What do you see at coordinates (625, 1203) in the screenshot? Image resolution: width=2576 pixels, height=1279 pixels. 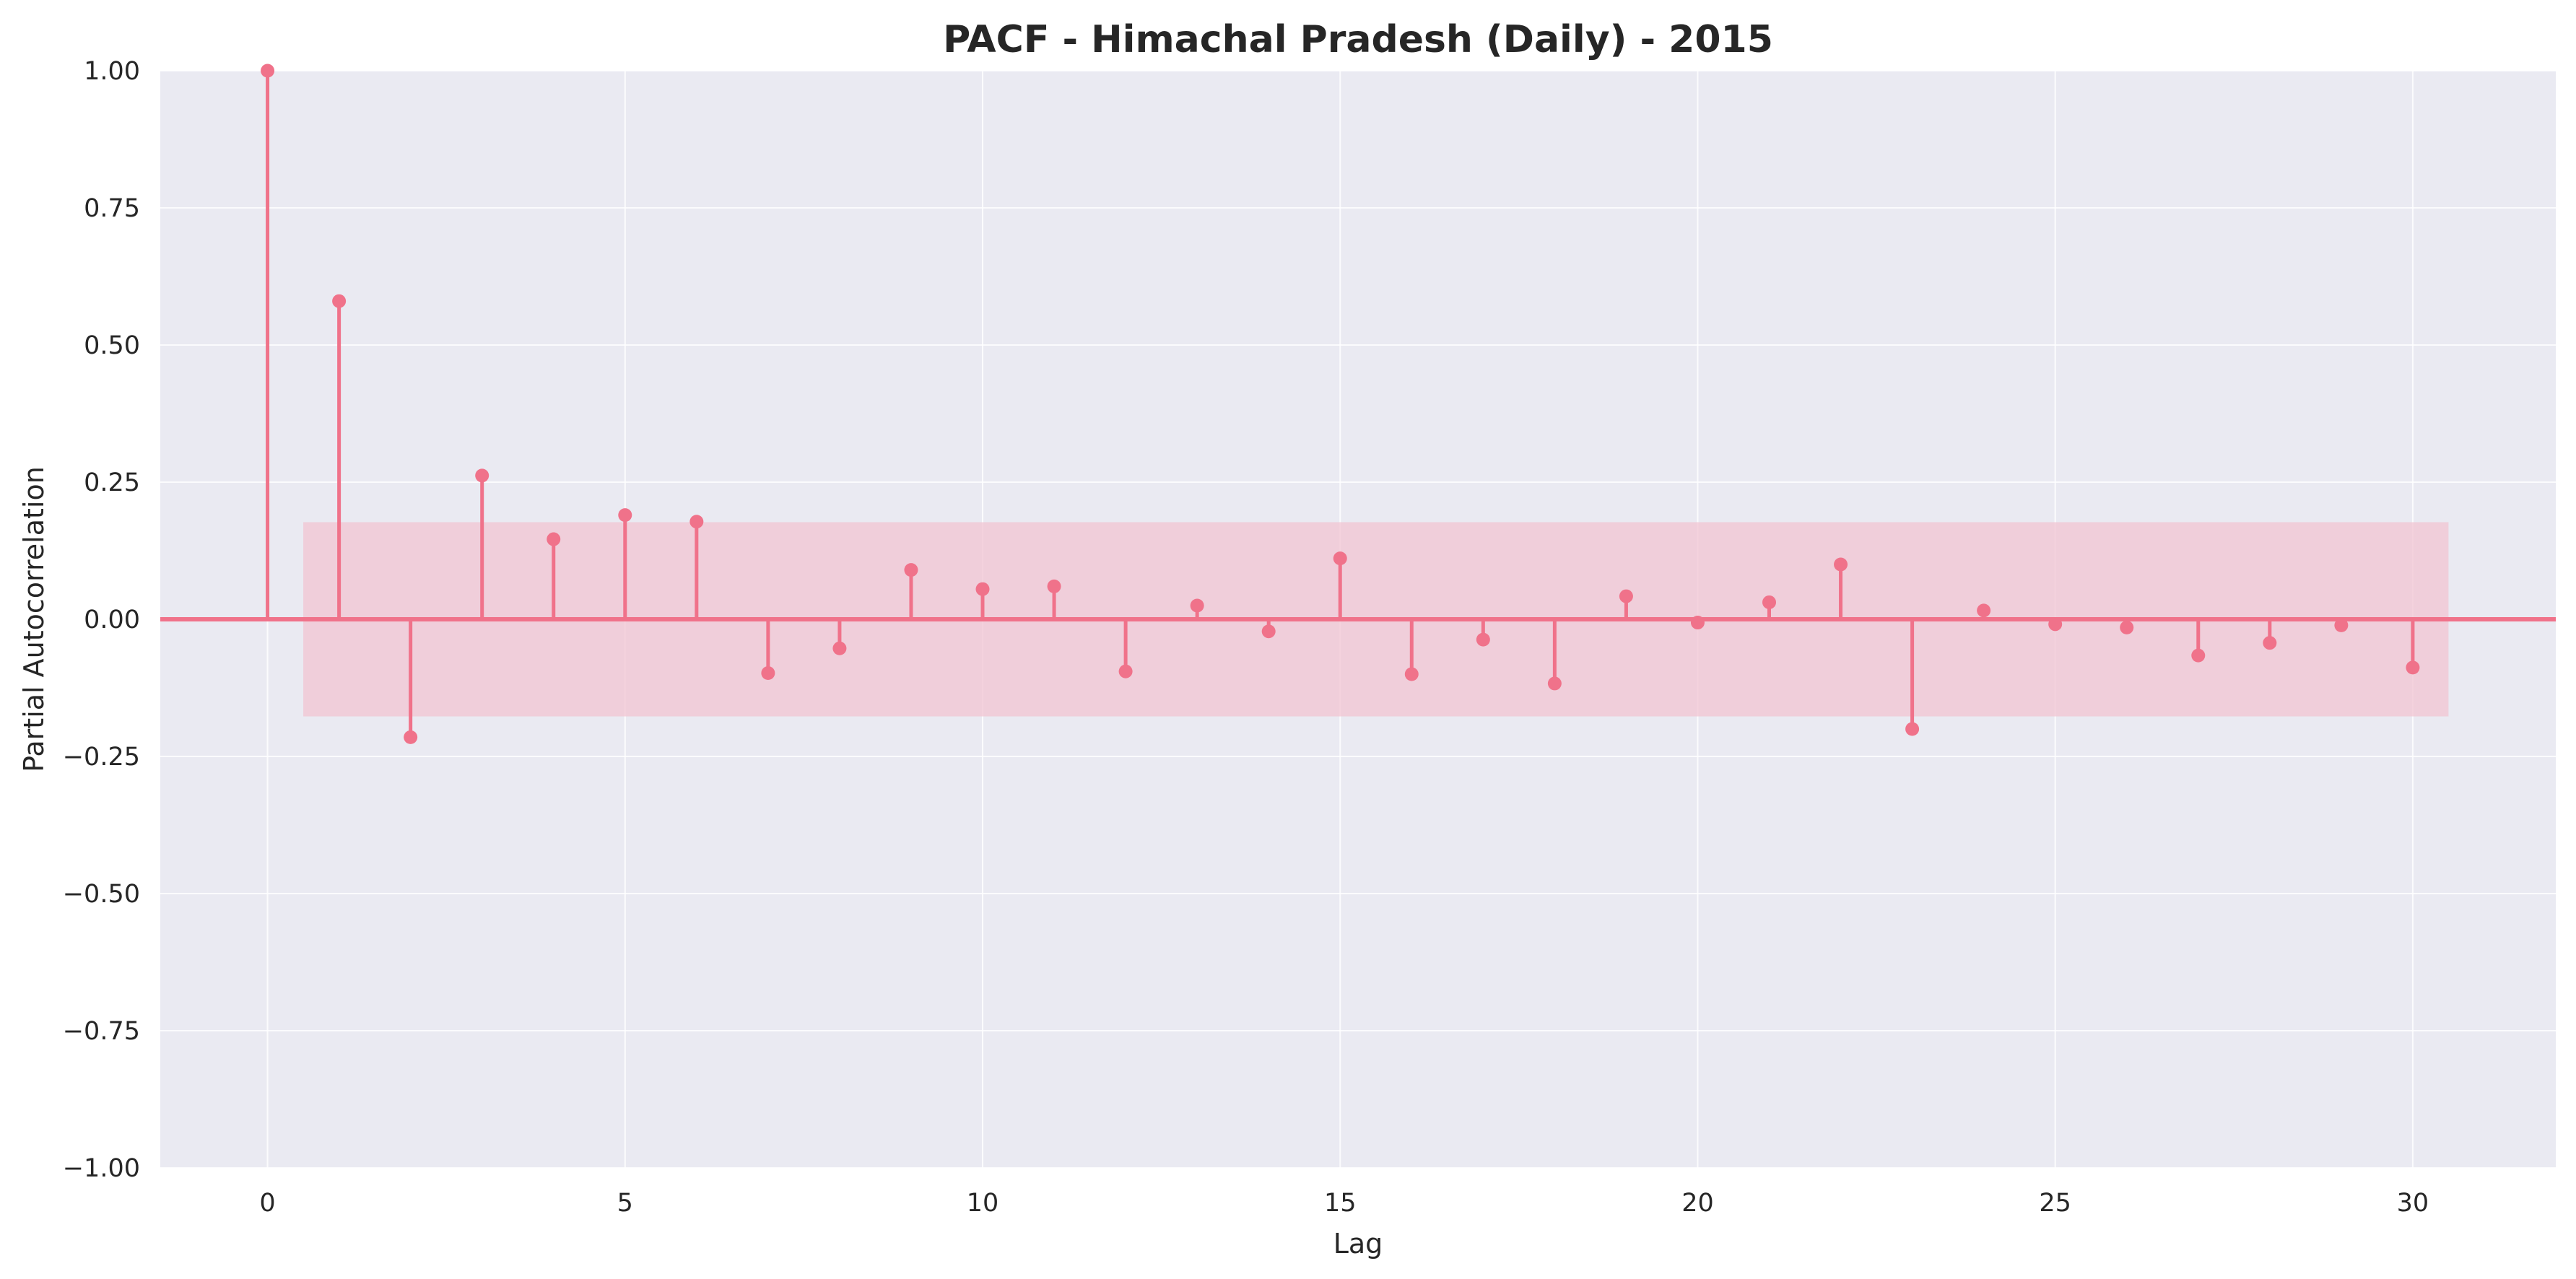 I see `x-tick-label: 5` at bounding box center [625, 1203].